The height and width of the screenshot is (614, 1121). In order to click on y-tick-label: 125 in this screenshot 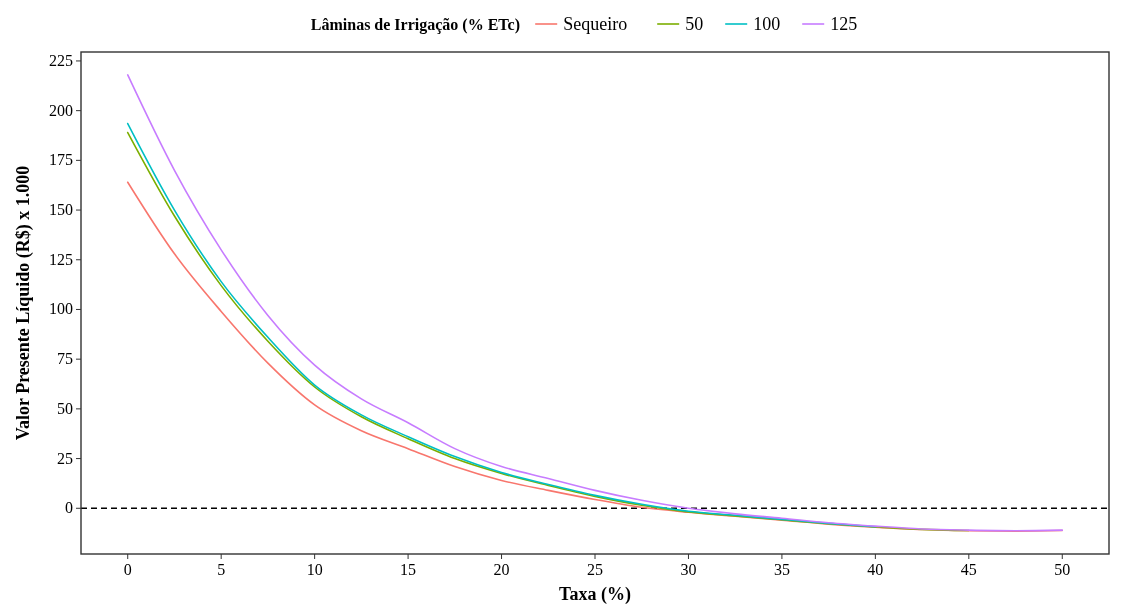, I will do `click(61, 259)`.